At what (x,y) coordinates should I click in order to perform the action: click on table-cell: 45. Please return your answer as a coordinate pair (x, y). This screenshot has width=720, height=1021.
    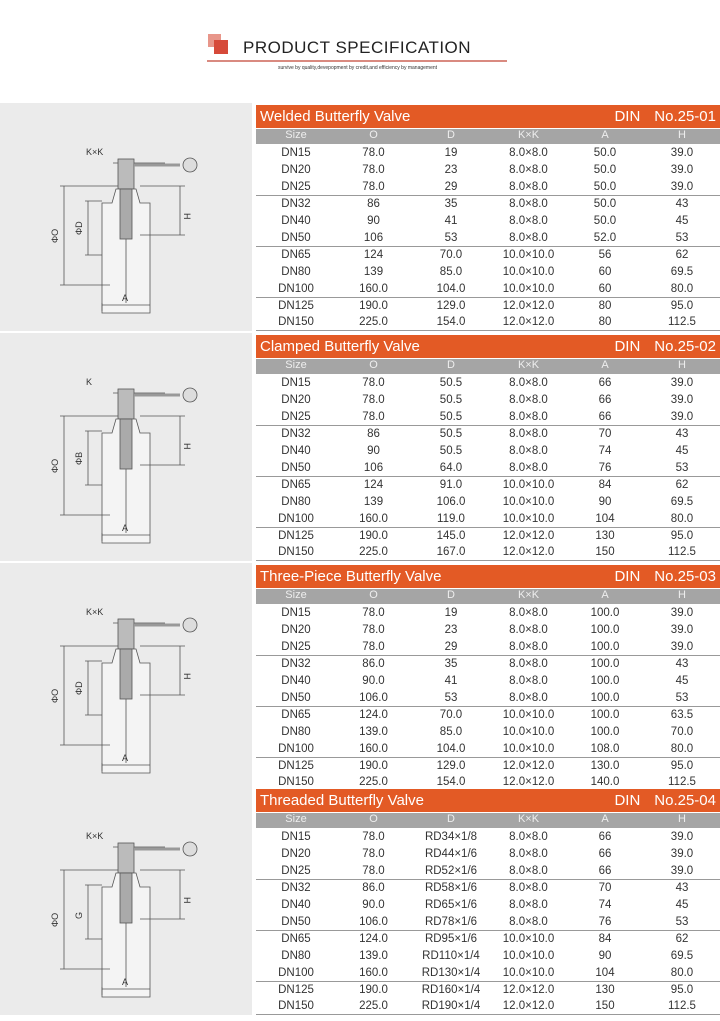
    Looking at the image, I should click on (682, 680).